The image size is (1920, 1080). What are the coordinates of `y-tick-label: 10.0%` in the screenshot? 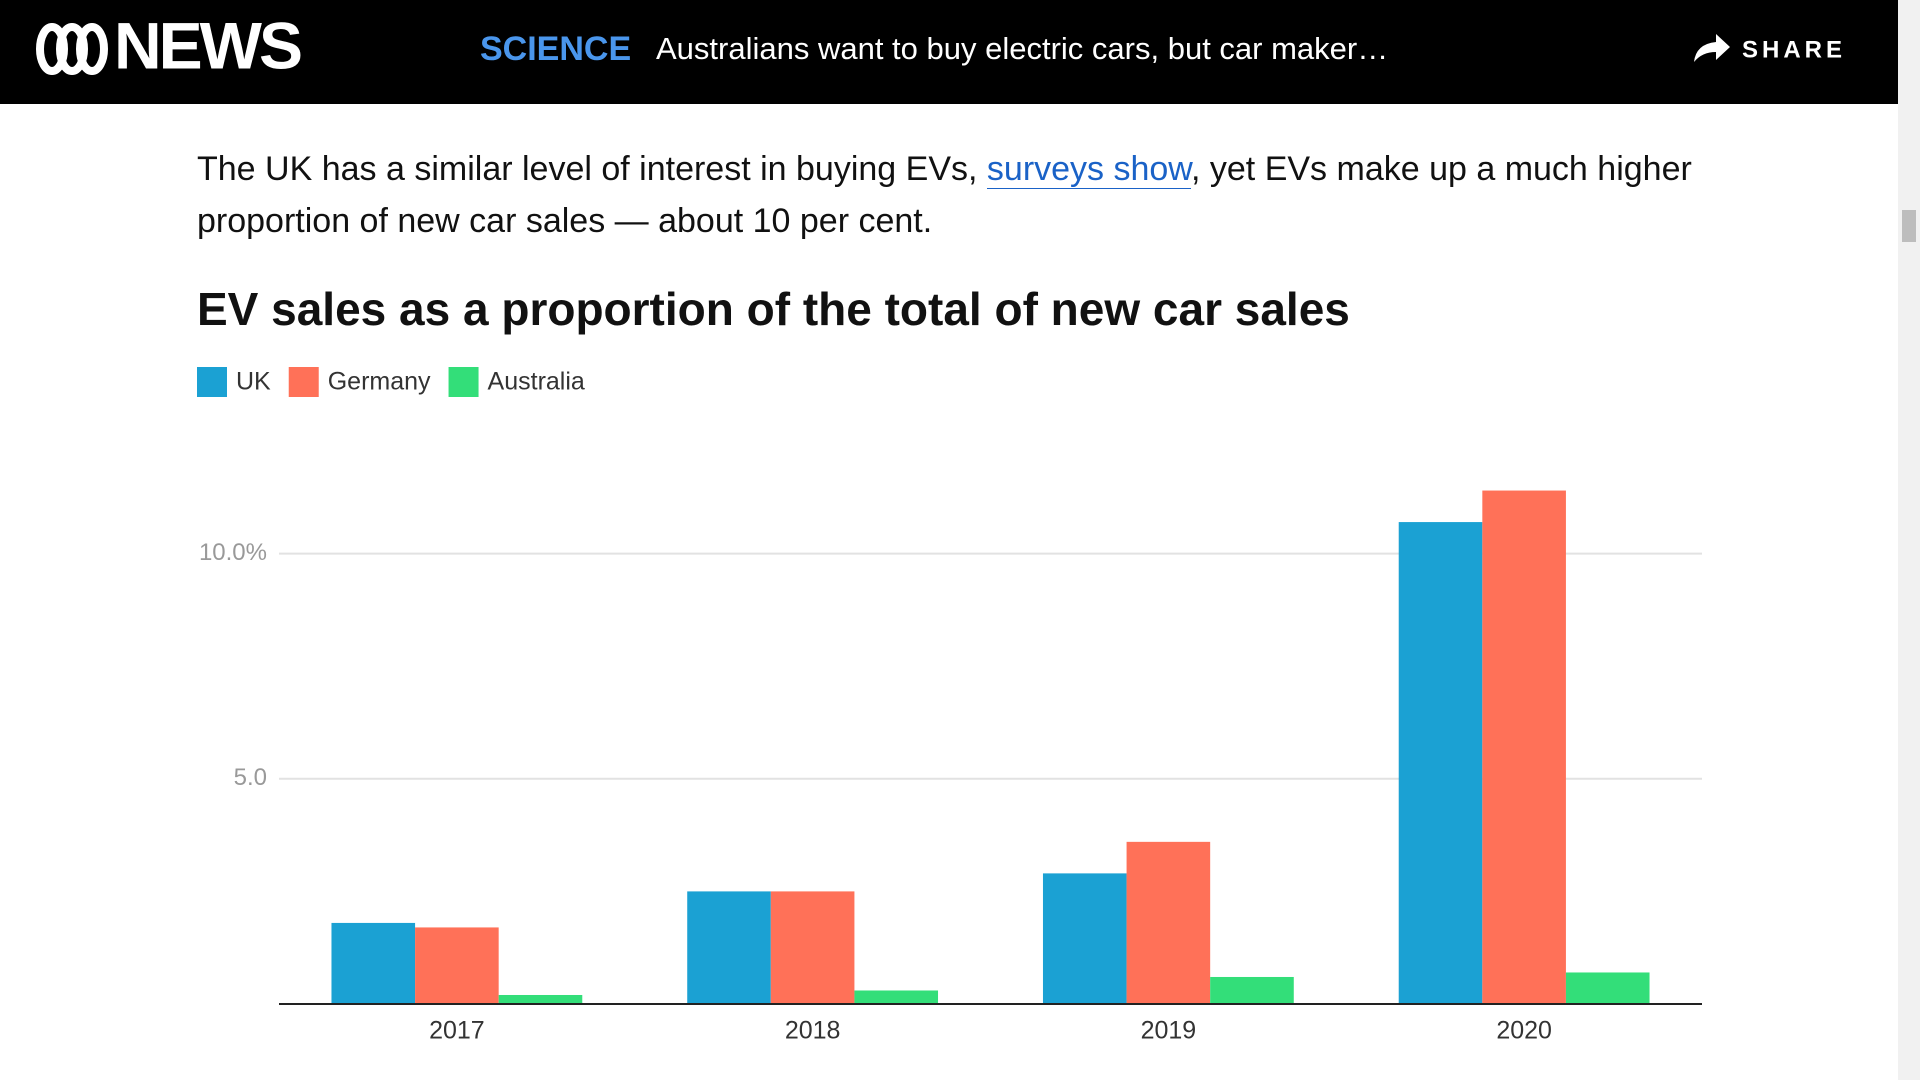 It's located at (233, 552).